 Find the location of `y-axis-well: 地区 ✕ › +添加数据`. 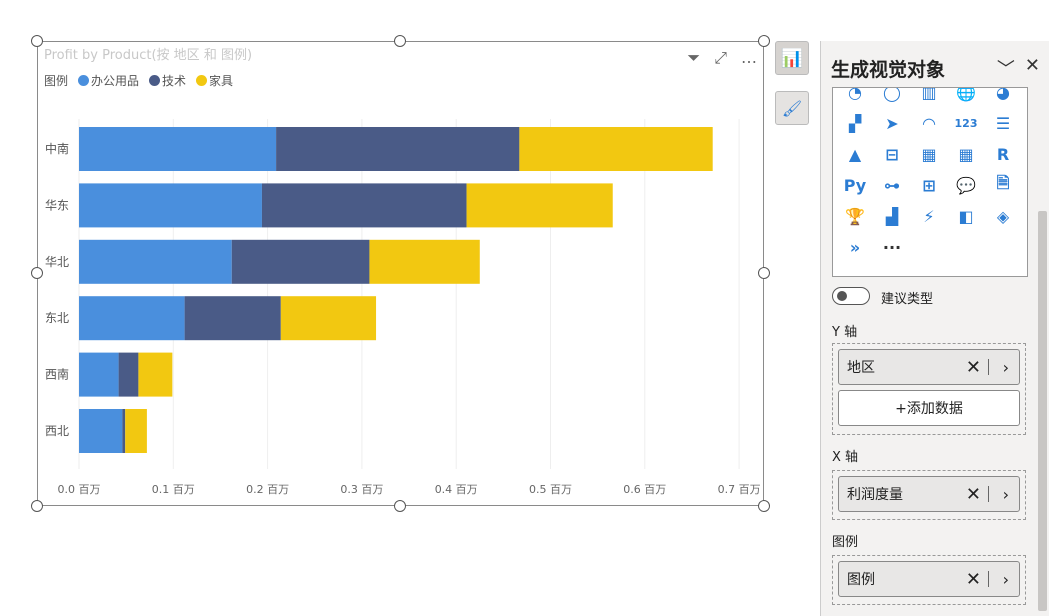

y-axis-well: 地区 ✕ › +添加数据 is located at coordinates (929, 389).